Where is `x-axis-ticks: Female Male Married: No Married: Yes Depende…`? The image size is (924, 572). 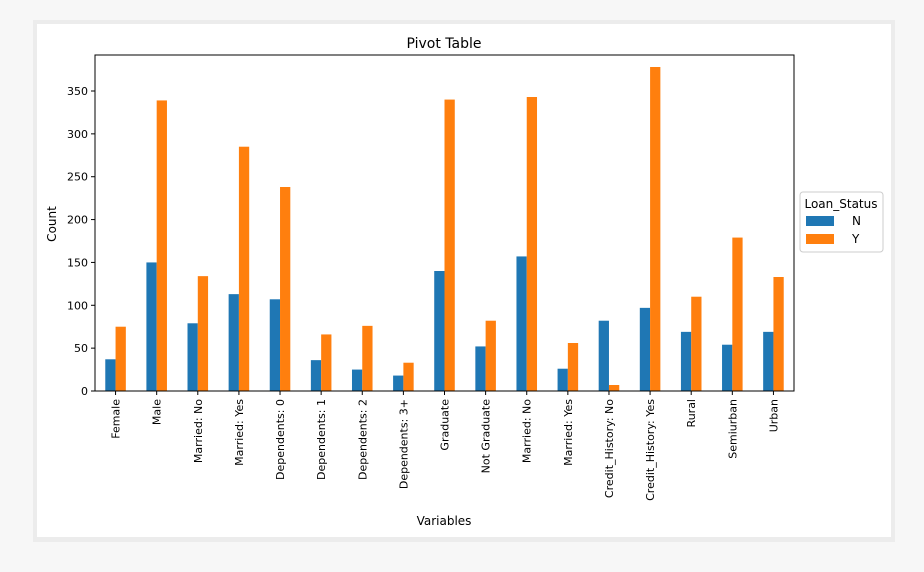 x-axis-ticks: Female Male Married: No Married: Yes Depende… is located at coordinates (445, 446).